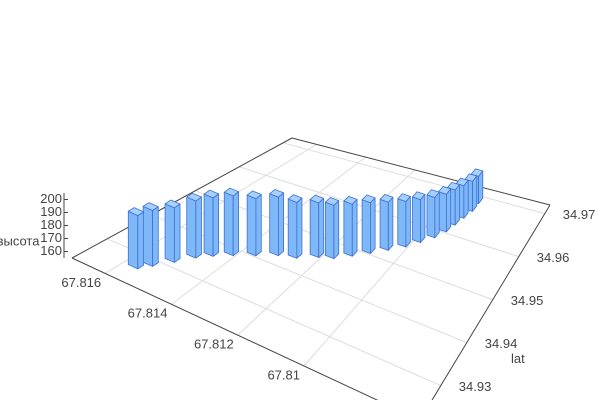  Describe the element at coordinates (214, 344) in the screenshot. I see `x-tick-label: 67.812` at that location.